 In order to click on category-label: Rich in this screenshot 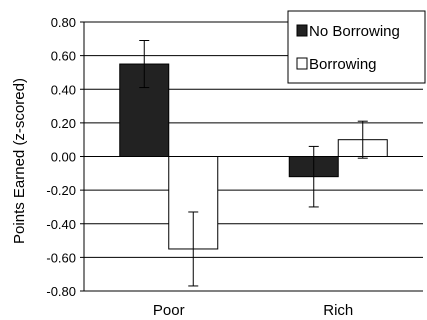, I will do `click(338, 310)`.